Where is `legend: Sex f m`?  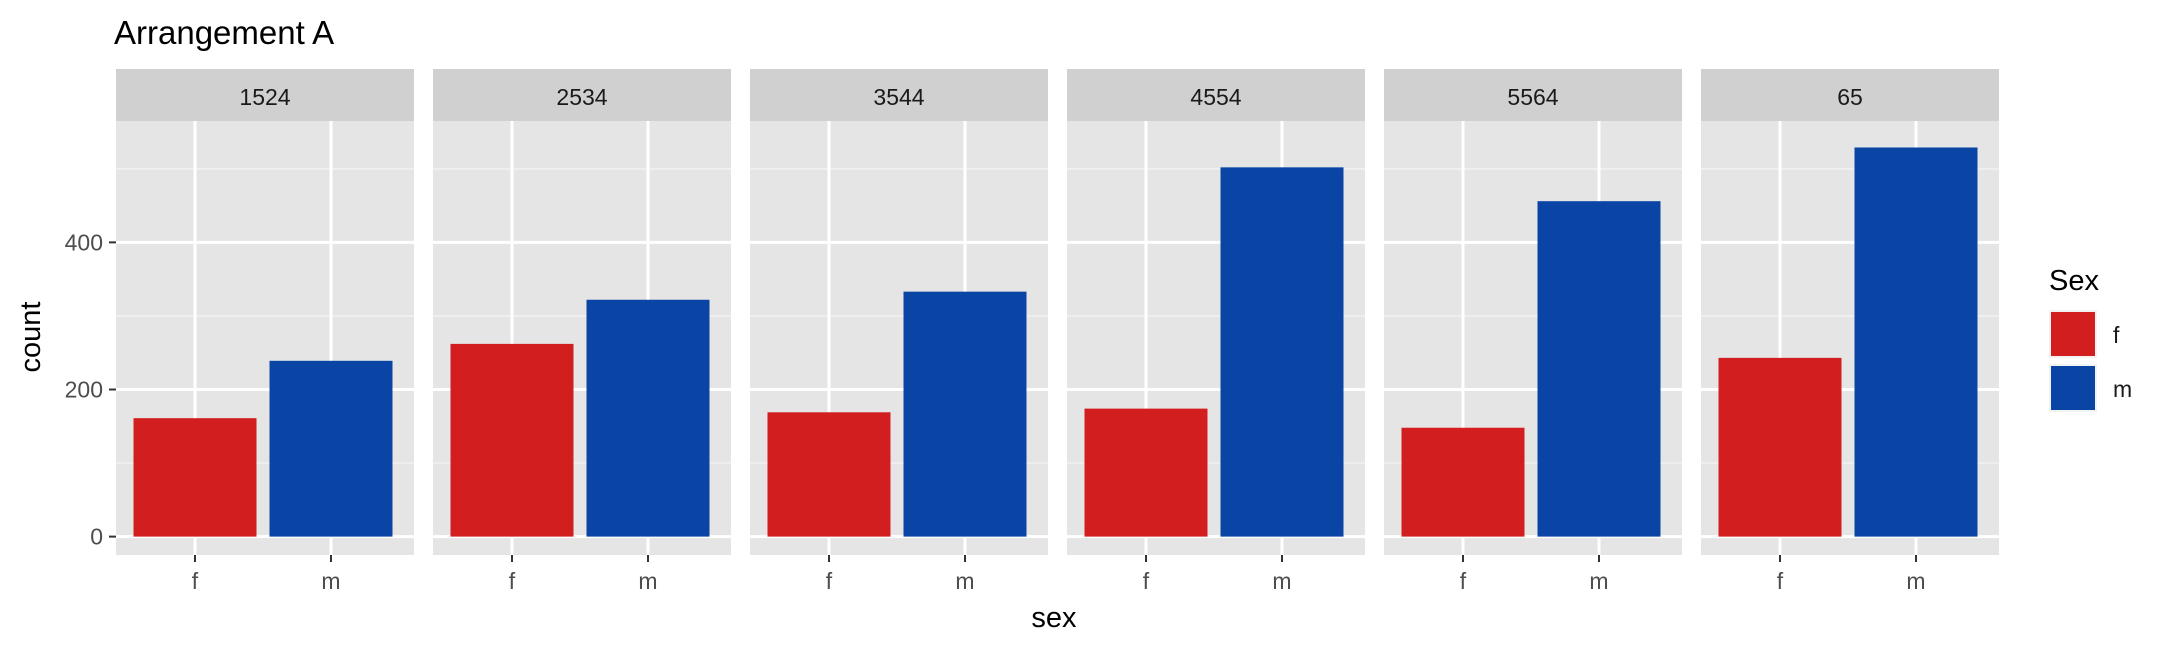
legend: Sex f m is located at coordinates (2090, 338).